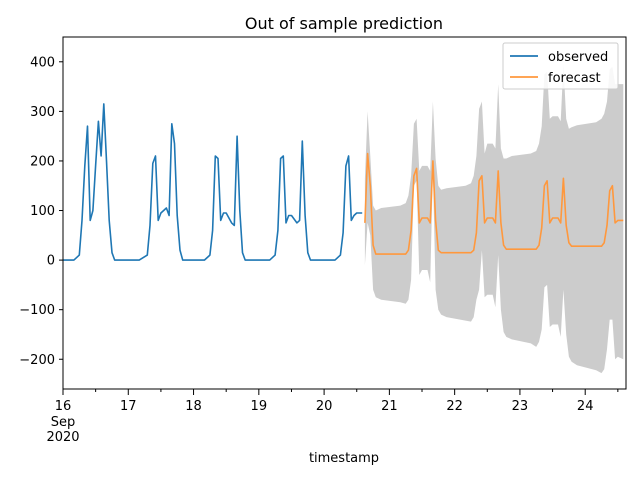 This screenshot has height=480, width=640. What do you see at coordinates (259, 406) in the screenshot?
I see `x-tick-label: 19` at bounding box center [259, 406].